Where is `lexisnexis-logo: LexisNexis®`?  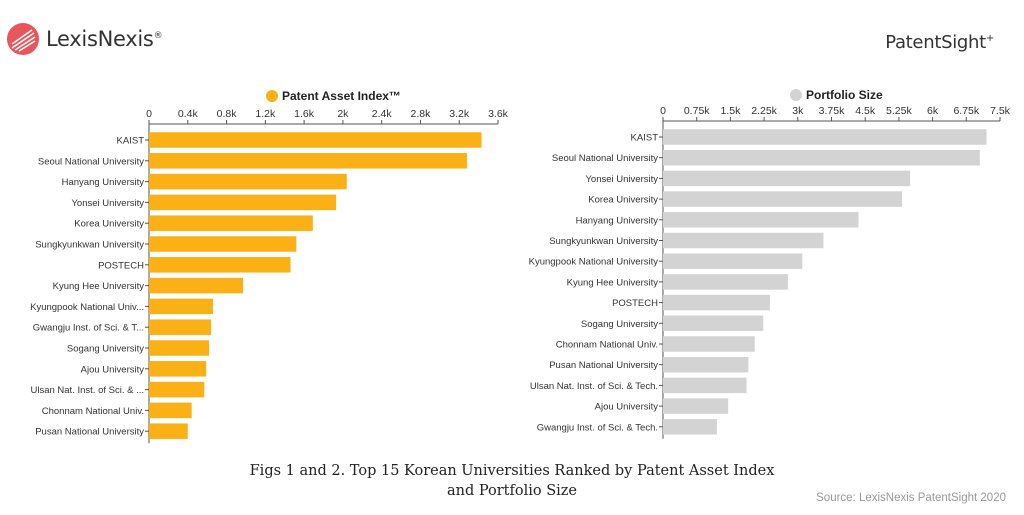
lexisnexis-logo: LexisNexis® is located at coordinates (84, 39).